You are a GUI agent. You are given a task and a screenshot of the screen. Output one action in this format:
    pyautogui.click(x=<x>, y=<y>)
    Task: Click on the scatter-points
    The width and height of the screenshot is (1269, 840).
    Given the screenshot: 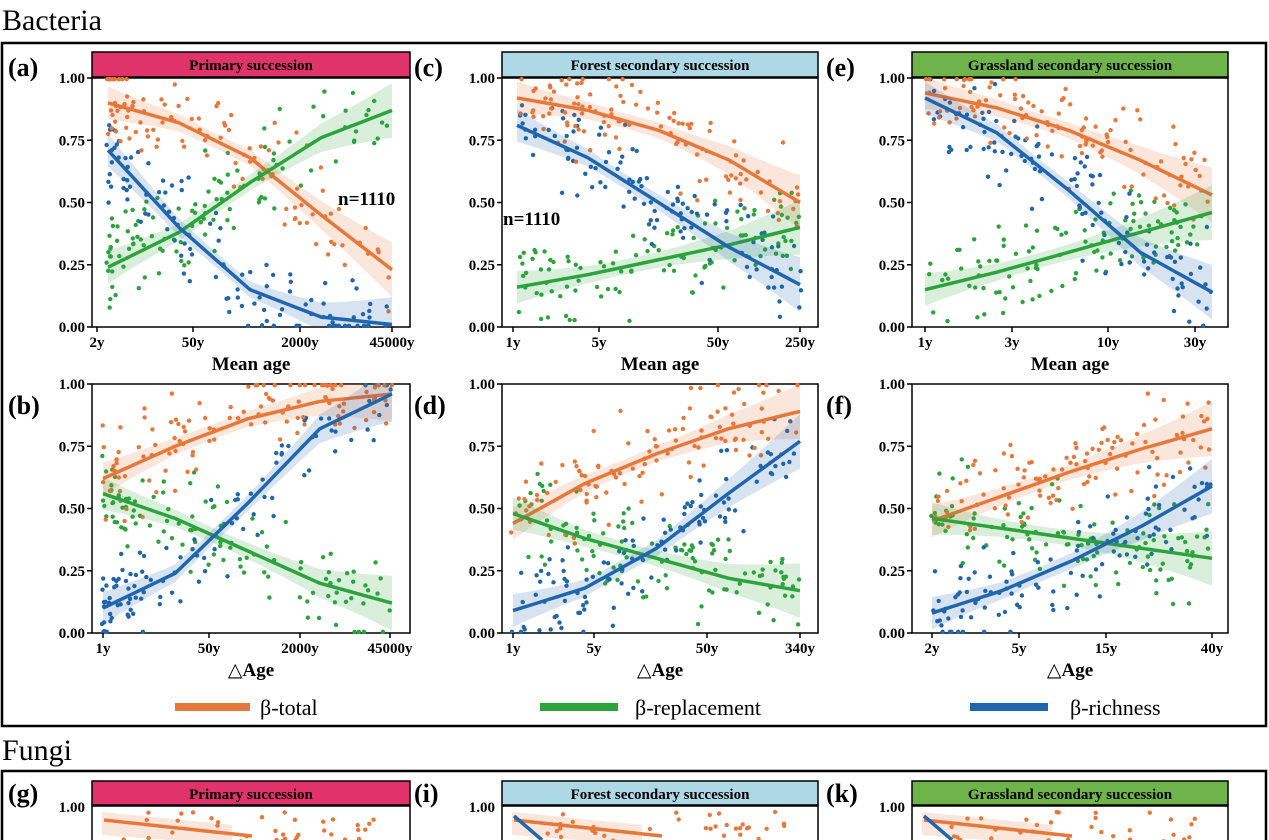 What is the action you would take?
    pyautogui.click(x=247, y=202)
    